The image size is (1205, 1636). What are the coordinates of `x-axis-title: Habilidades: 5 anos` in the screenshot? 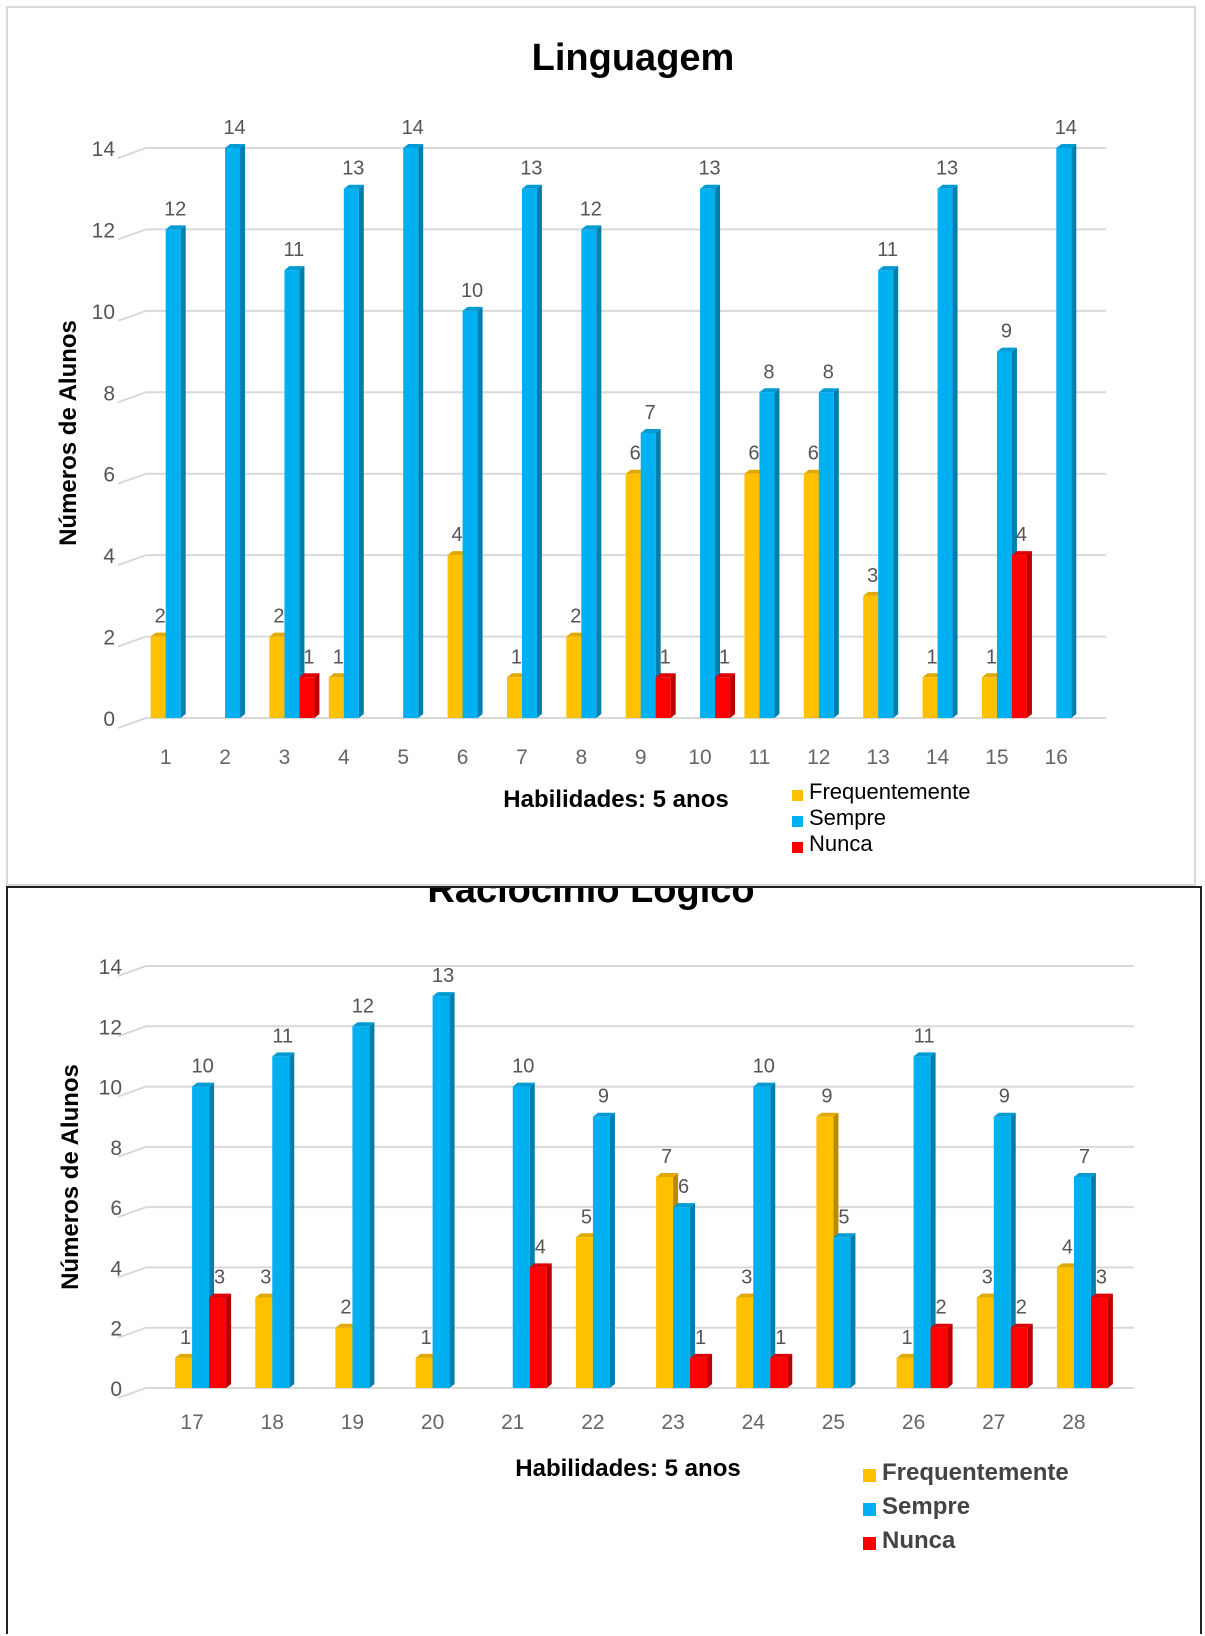 It's located at (627, 1468).